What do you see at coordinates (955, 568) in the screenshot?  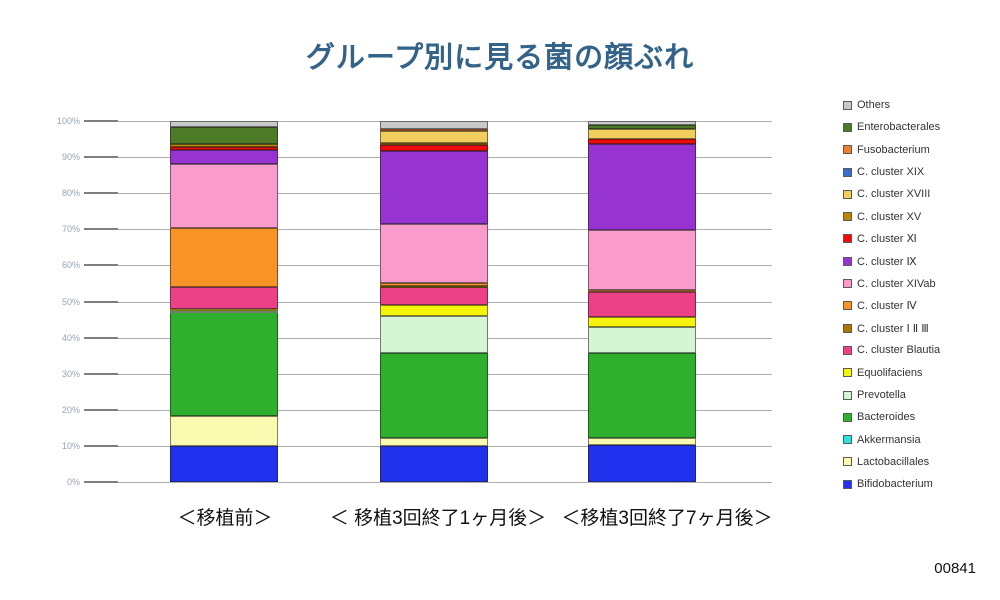 I see `page-number: 00841` at bounding box center [955, 568].